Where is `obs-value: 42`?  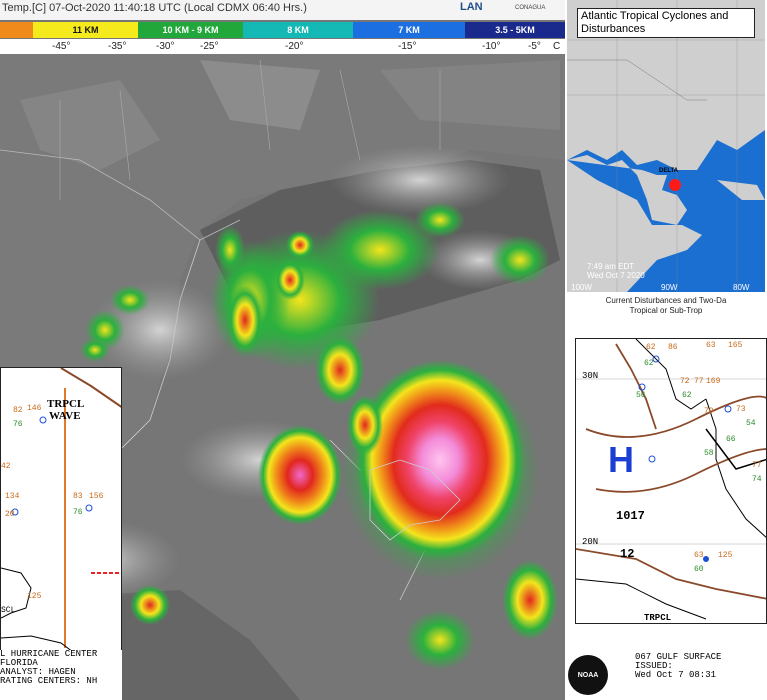 obs-value: 42 is located at coordinates (6, 466).